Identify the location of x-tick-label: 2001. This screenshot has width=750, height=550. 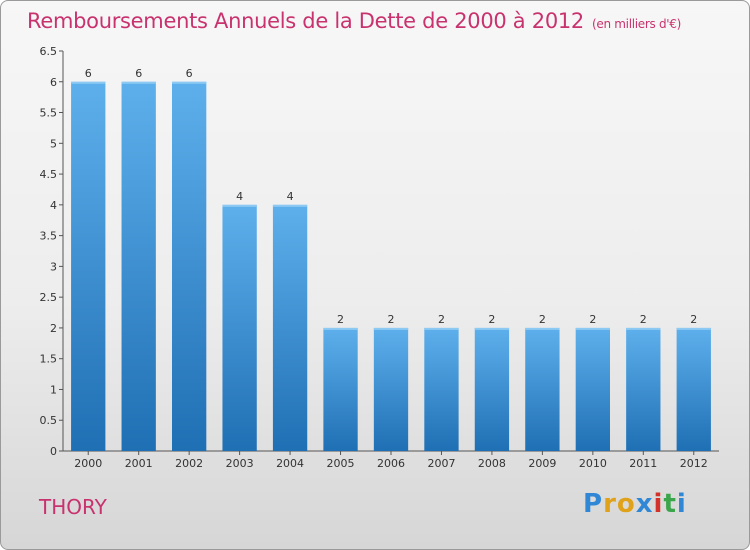
(139, 463).